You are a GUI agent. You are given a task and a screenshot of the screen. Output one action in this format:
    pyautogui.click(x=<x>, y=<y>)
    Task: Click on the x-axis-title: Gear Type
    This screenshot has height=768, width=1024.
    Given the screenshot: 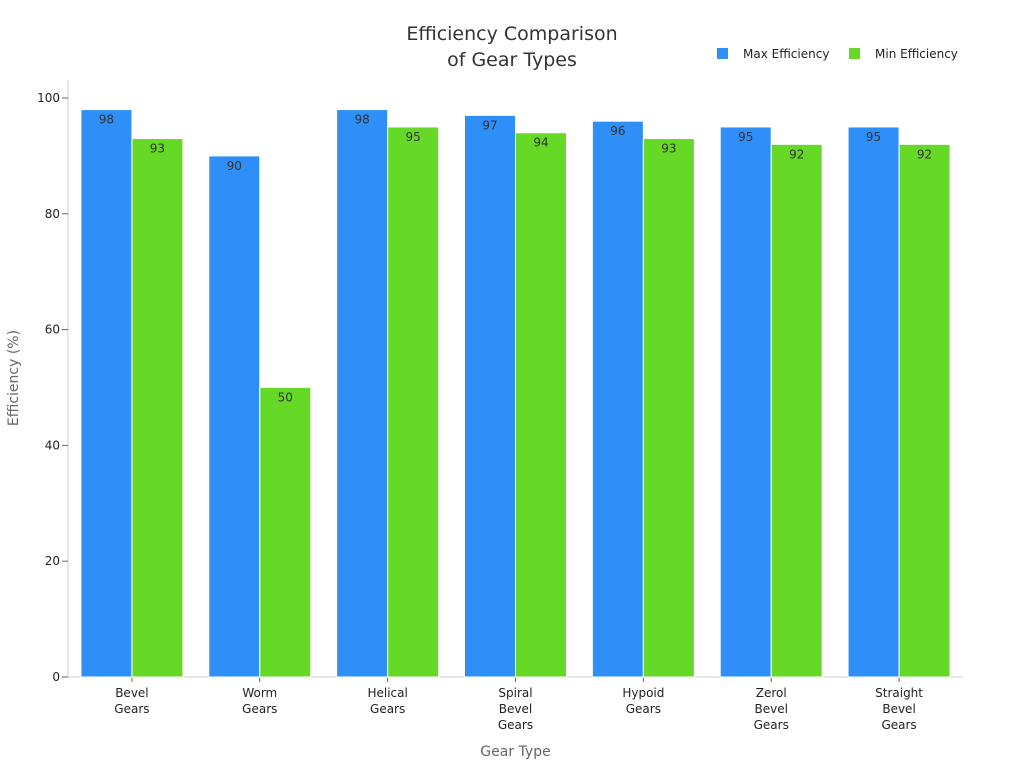 What is the action you would take?
    pyautogui.click(x=515, y=752)
    